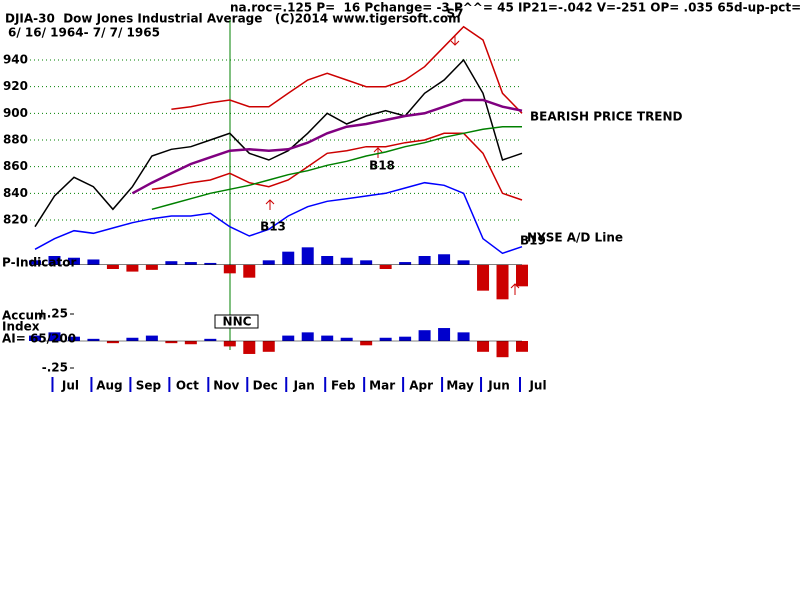 The width and height of the screenshot is (800, 600). Describe the element at coordinates (460, 386) in the screenshot. I see `x-tick-label: May` at that location.